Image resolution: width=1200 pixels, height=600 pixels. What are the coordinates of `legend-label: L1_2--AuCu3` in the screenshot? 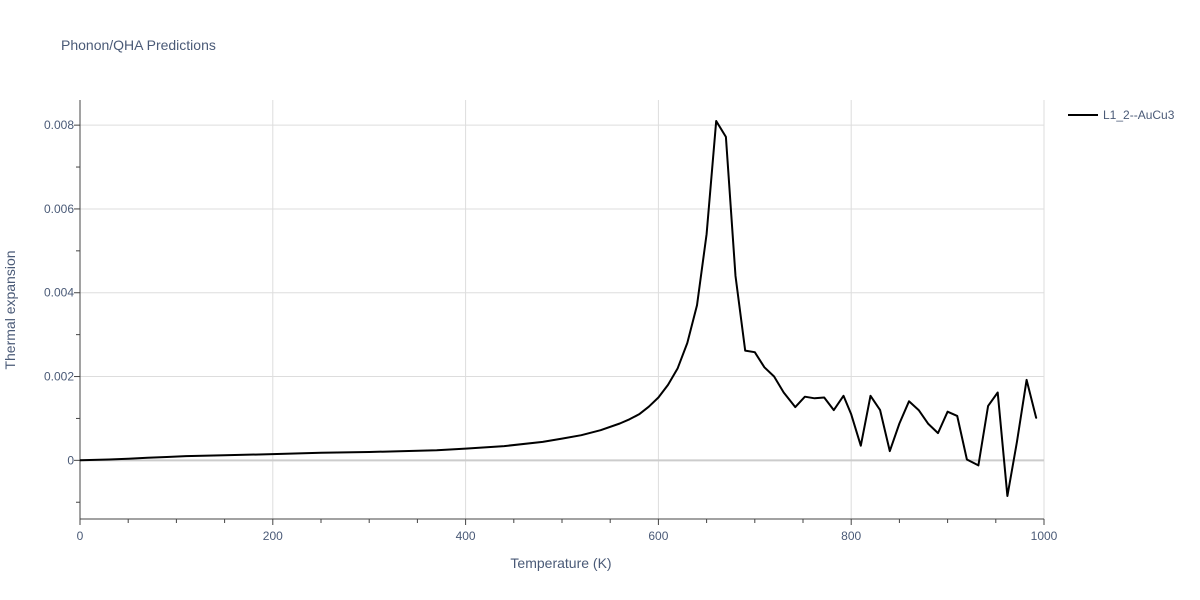 It's located at (1139, 115).